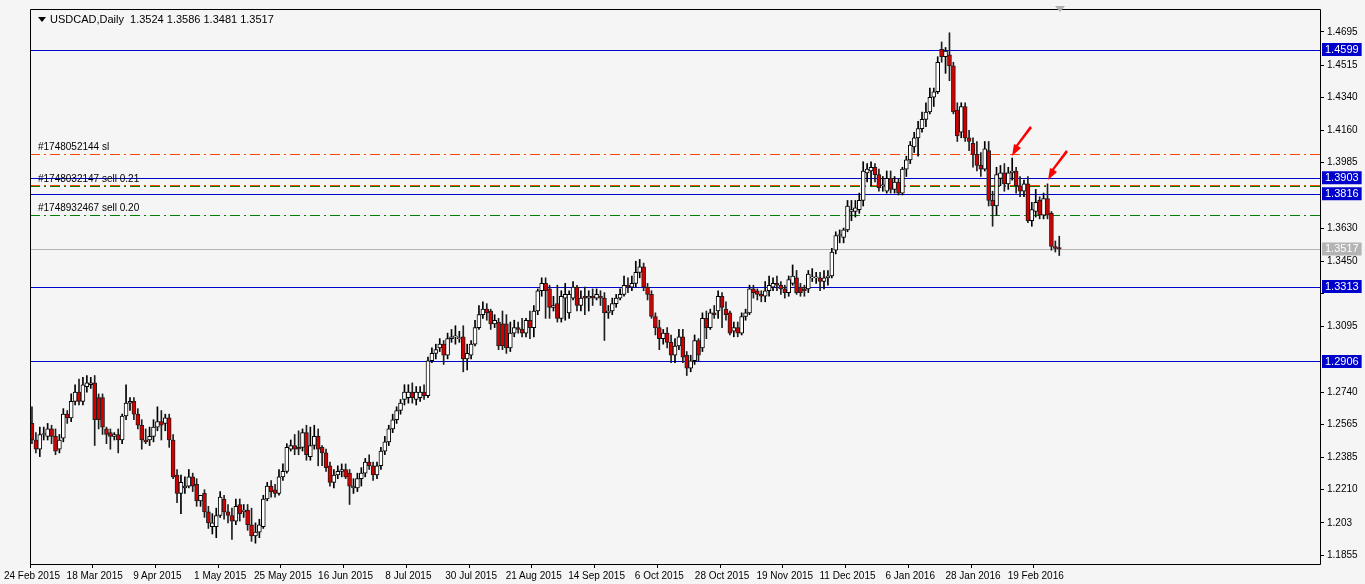 This screenshot has width=1365, height=584. What do you see at coordinates (471, 575) in the screenshot?
I see `x-tick-label: 30 Jul 2015` at bounding box center [471, 575].